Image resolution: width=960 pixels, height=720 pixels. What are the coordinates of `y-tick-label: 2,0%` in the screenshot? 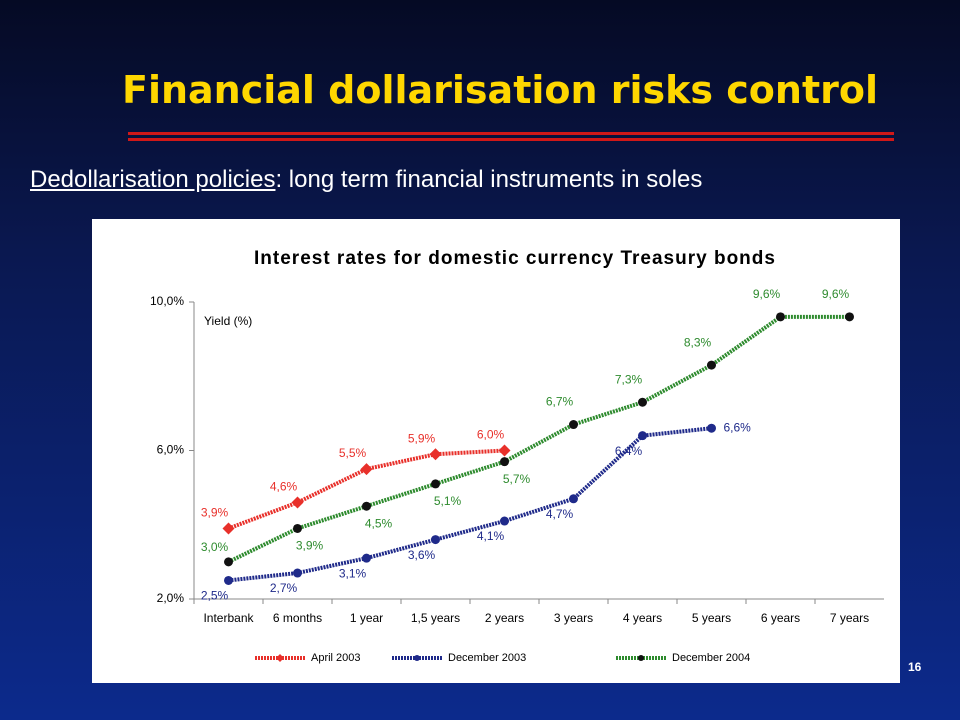 It's located at (171, 598).